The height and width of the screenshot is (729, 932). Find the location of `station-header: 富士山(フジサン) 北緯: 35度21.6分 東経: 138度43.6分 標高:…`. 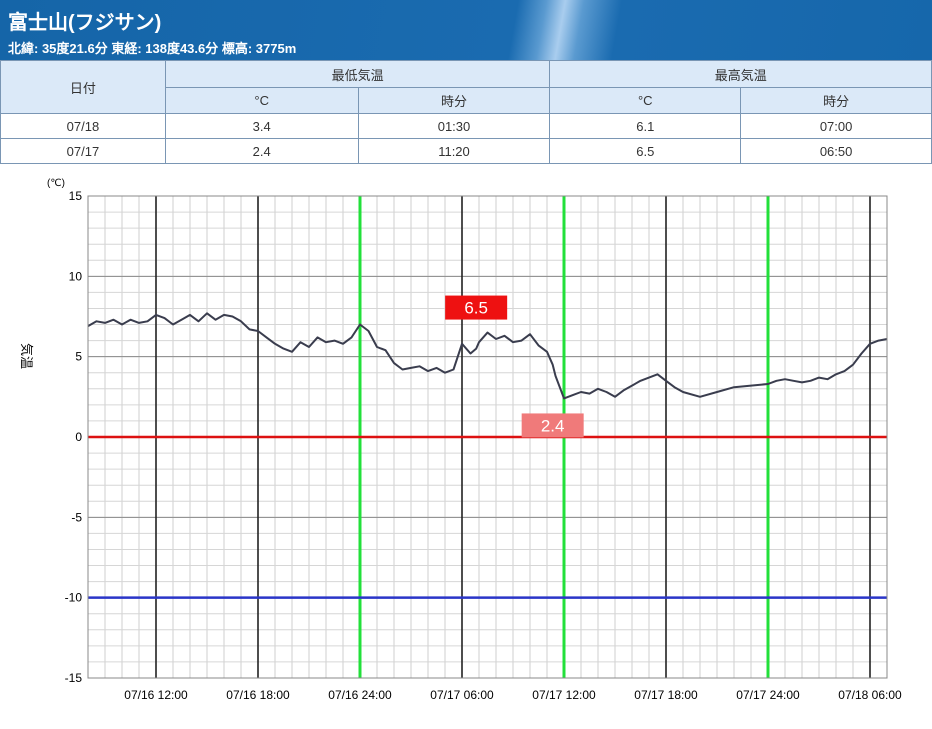

station-header: 富士山(フジサン) 北緯: 35度21.6分 東経: 138度43.6分 標高:… is located at coordinates (466, 30).